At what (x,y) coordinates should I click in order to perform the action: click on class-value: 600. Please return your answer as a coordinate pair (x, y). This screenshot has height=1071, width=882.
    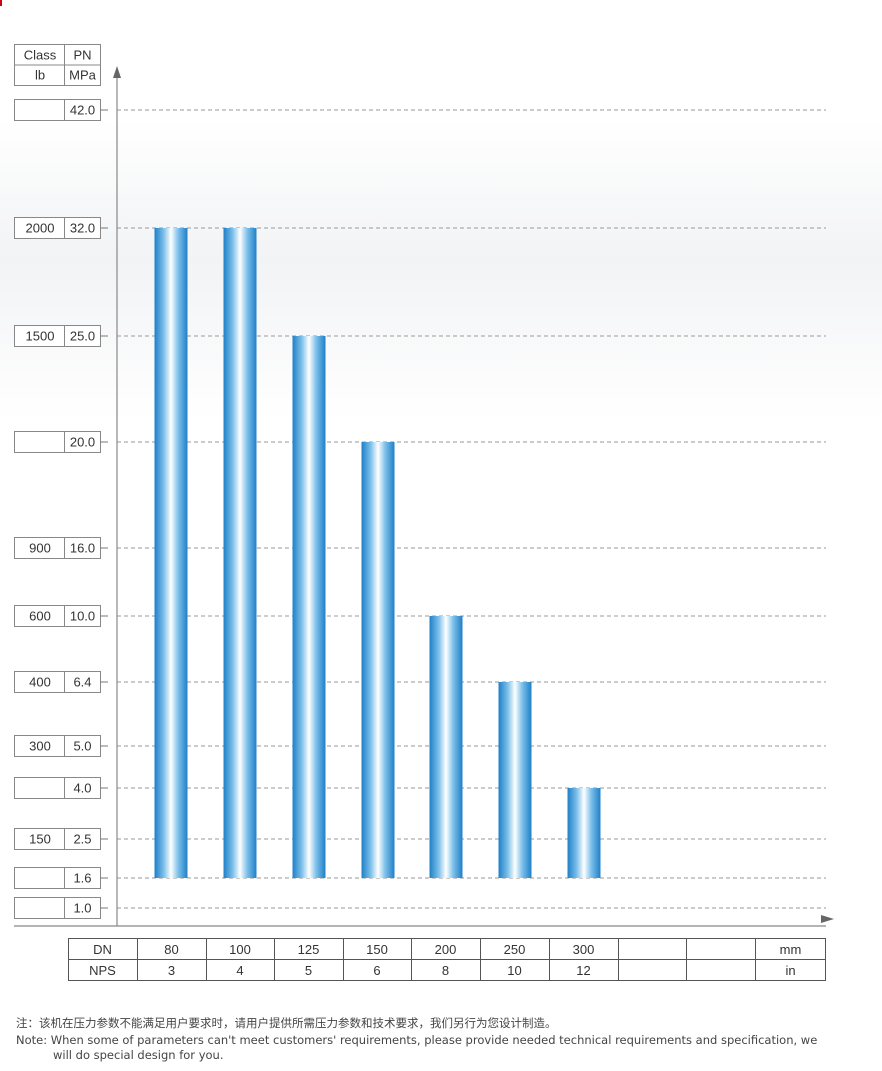
    Looking at the image, I should click on (40, 616).